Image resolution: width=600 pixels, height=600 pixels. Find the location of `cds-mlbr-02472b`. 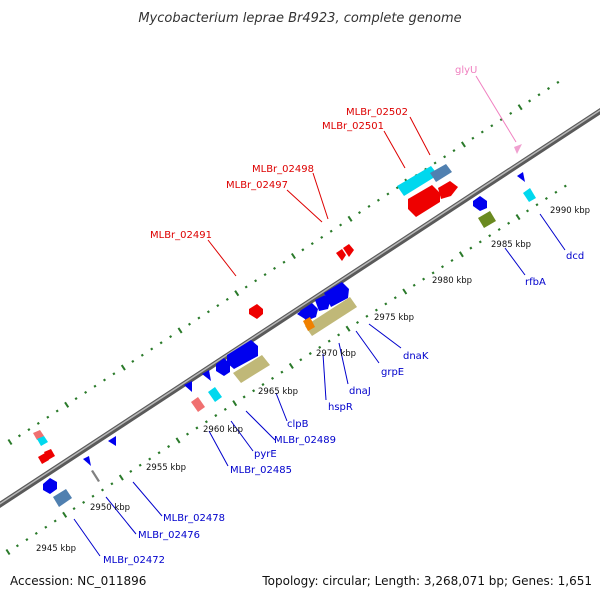

cds-mlbr-02472b is located at coordinates (62, 498).